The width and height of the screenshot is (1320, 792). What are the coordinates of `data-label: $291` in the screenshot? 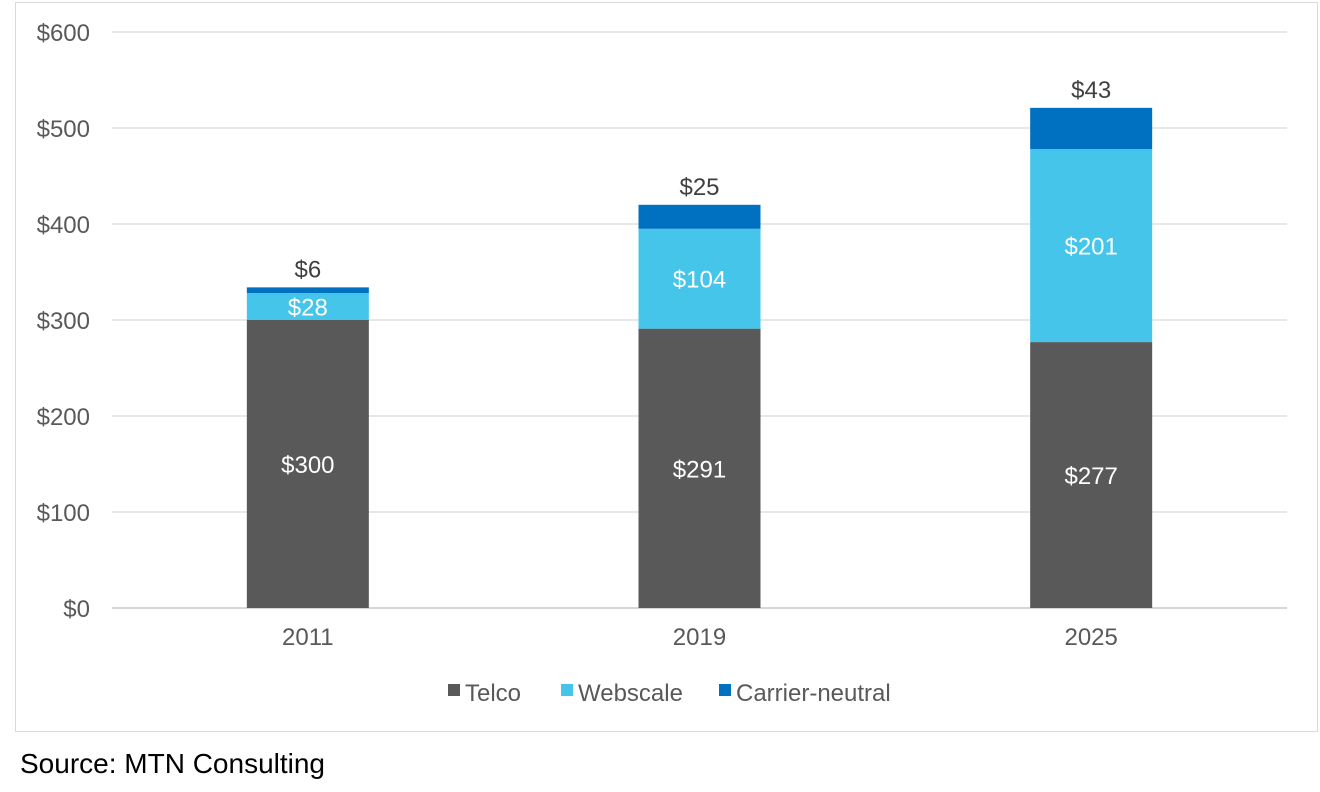 It's located at (699, 469).